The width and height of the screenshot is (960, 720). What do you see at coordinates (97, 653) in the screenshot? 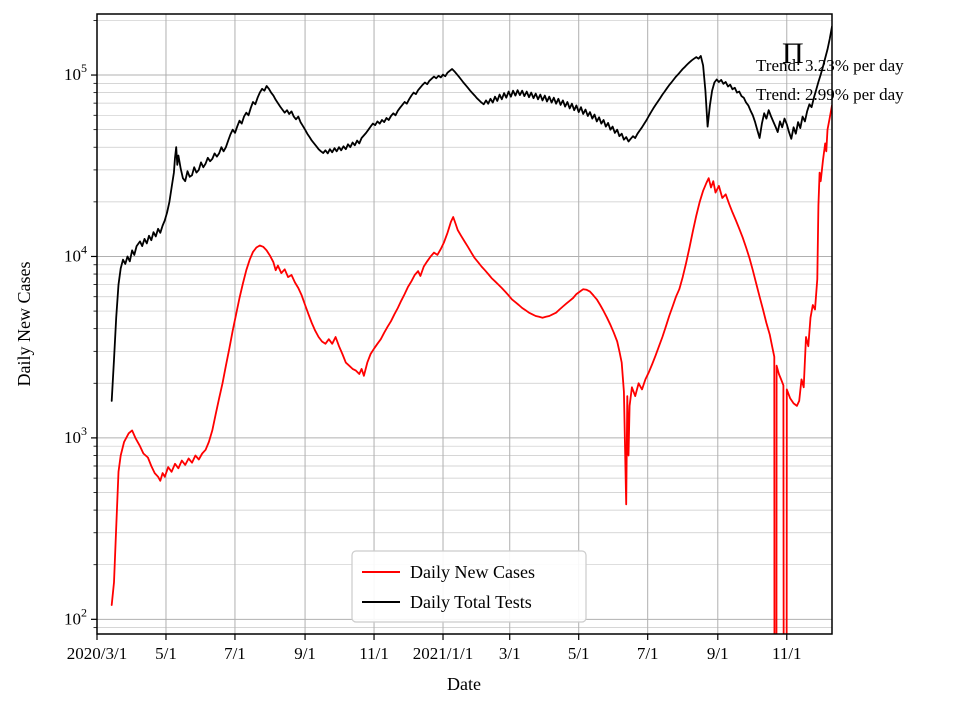
I see `x-tick-label: 2020/3/1` at bounding box center [97, 653].